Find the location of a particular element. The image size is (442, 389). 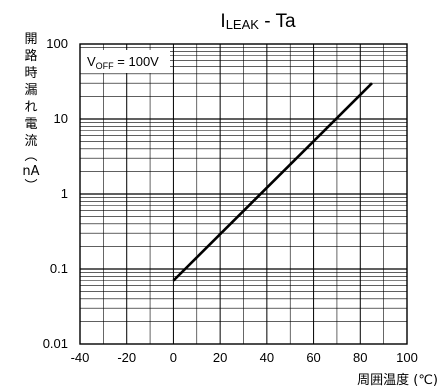

x-tick-label: -20 is located at coordinates (126, 357).